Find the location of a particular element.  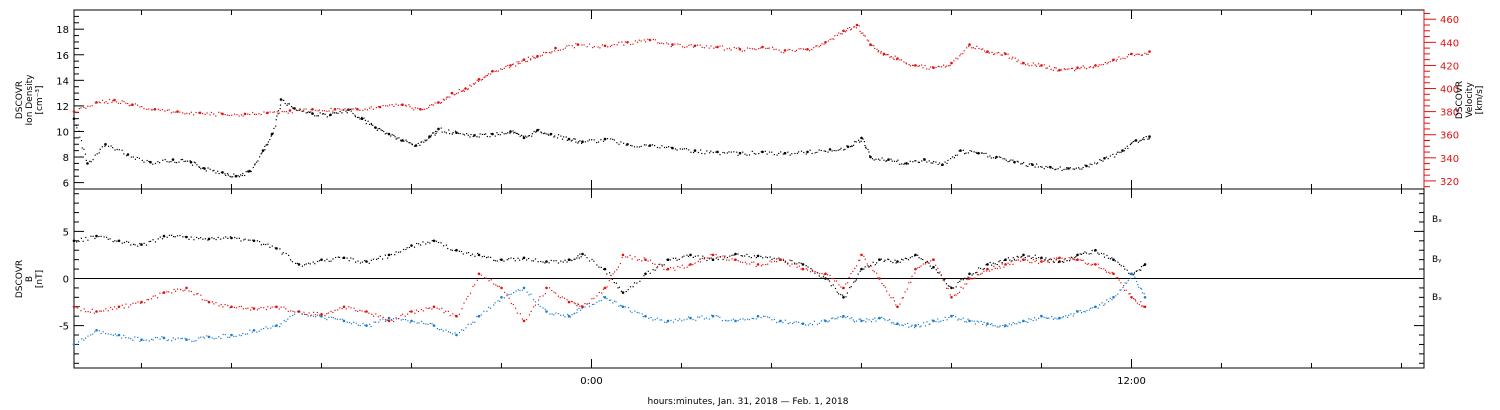

y-right-tick-label: 440 is located at coordinates (1449, 43).